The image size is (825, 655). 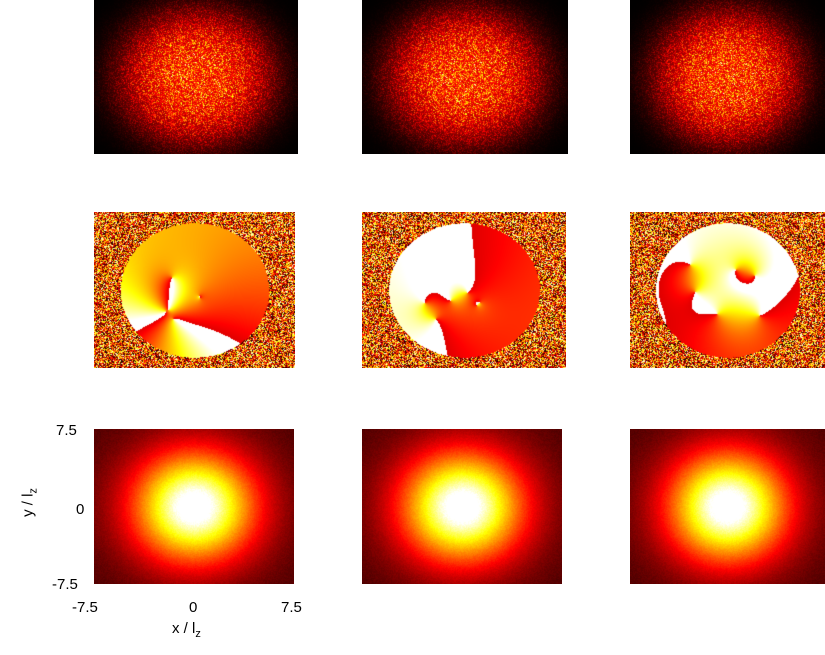 What do you see at coordinates (80, 509) in the screenshot?
I see `y-tick-label-mid: 0` at bounding box center [80, 509].